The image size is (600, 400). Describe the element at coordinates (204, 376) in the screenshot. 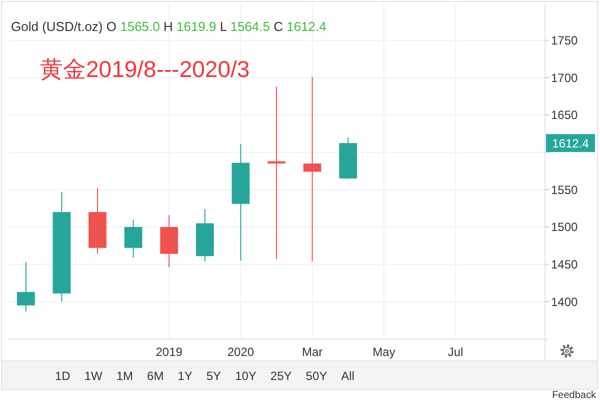

I see `range-buttons: 1D 1W 1M 6M 1Y 5Y 10Y 25Y 50Y All` at that location.